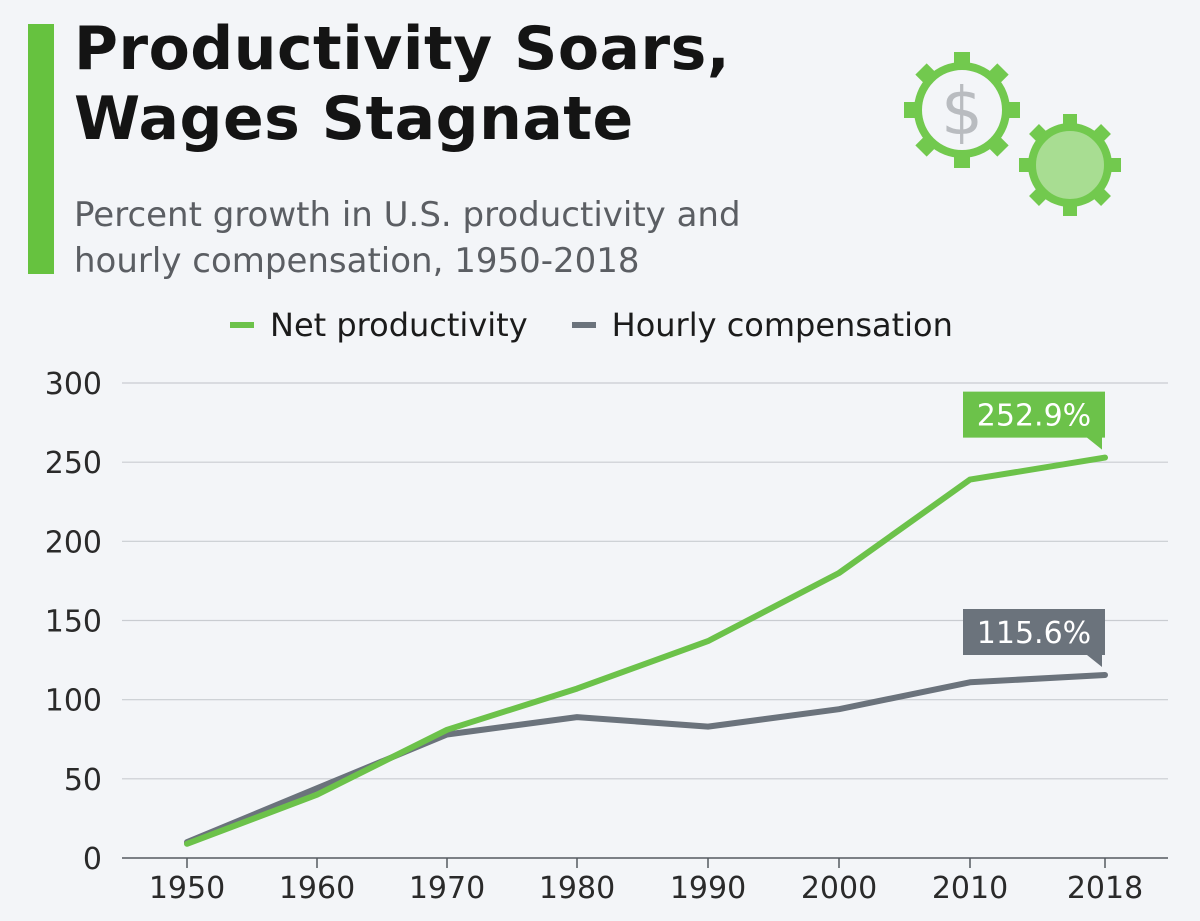  What do you see at coordinates (242, 325) in the screenshot?
I see `legend-swatch-productivity` at bounding box center [242, 325].